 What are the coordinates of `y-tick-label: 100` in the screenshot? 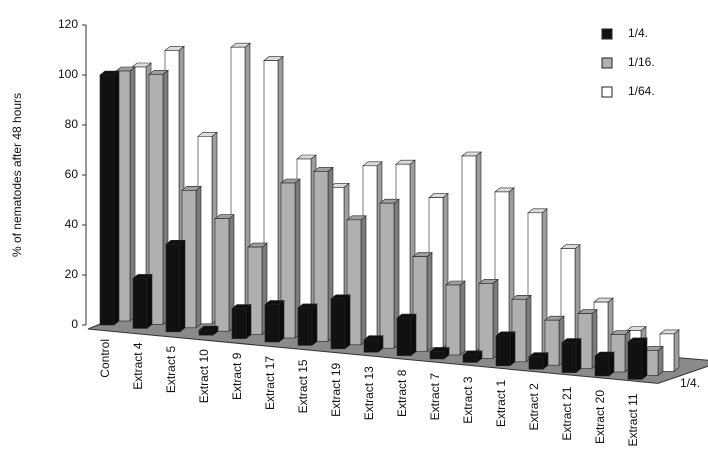 It's located at (68, 74).